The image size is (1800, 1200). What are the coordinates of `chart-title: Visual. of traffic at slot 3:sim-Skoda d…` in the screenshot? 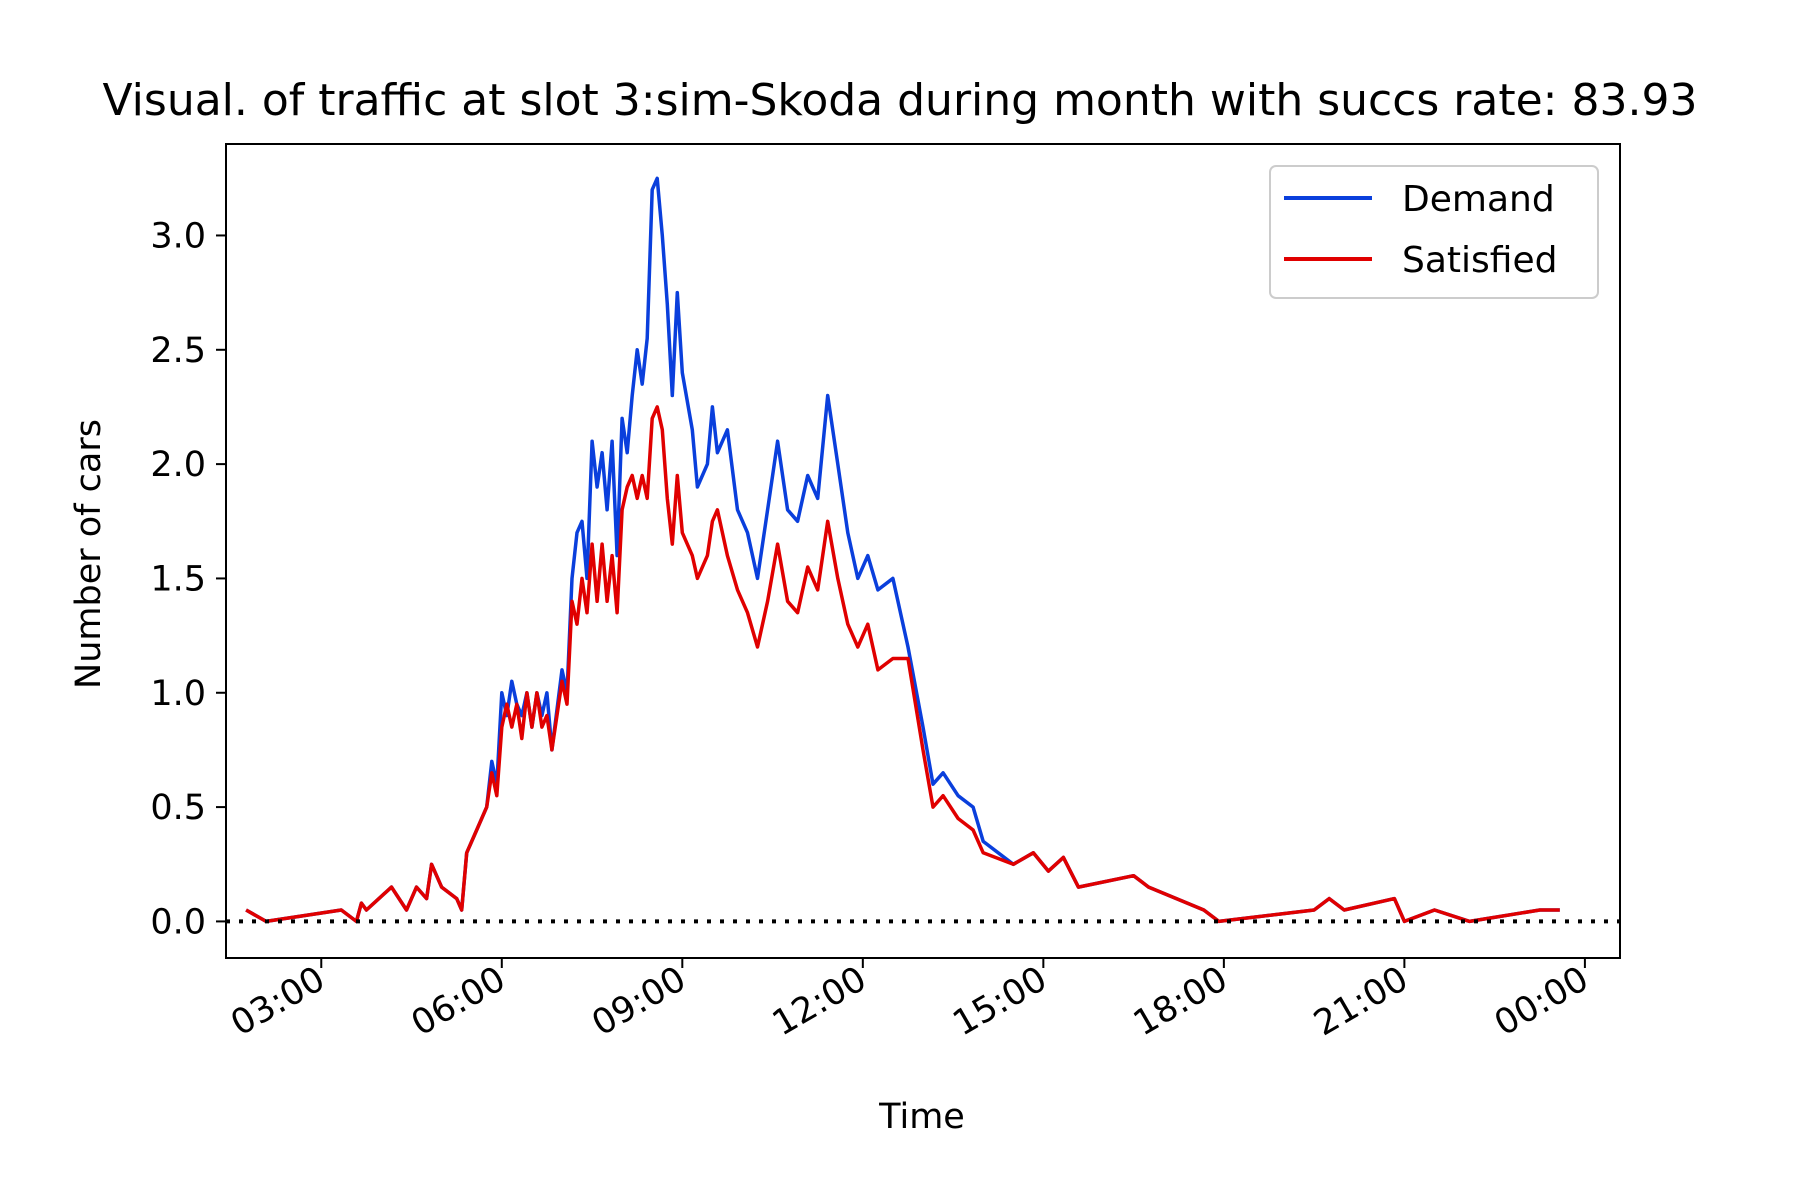 It's located at (900, 100).